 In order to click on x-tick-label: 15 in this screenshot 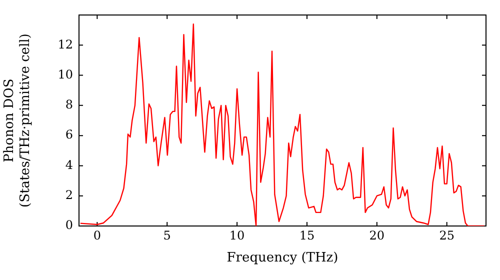, I will do `click(307, 235)`.